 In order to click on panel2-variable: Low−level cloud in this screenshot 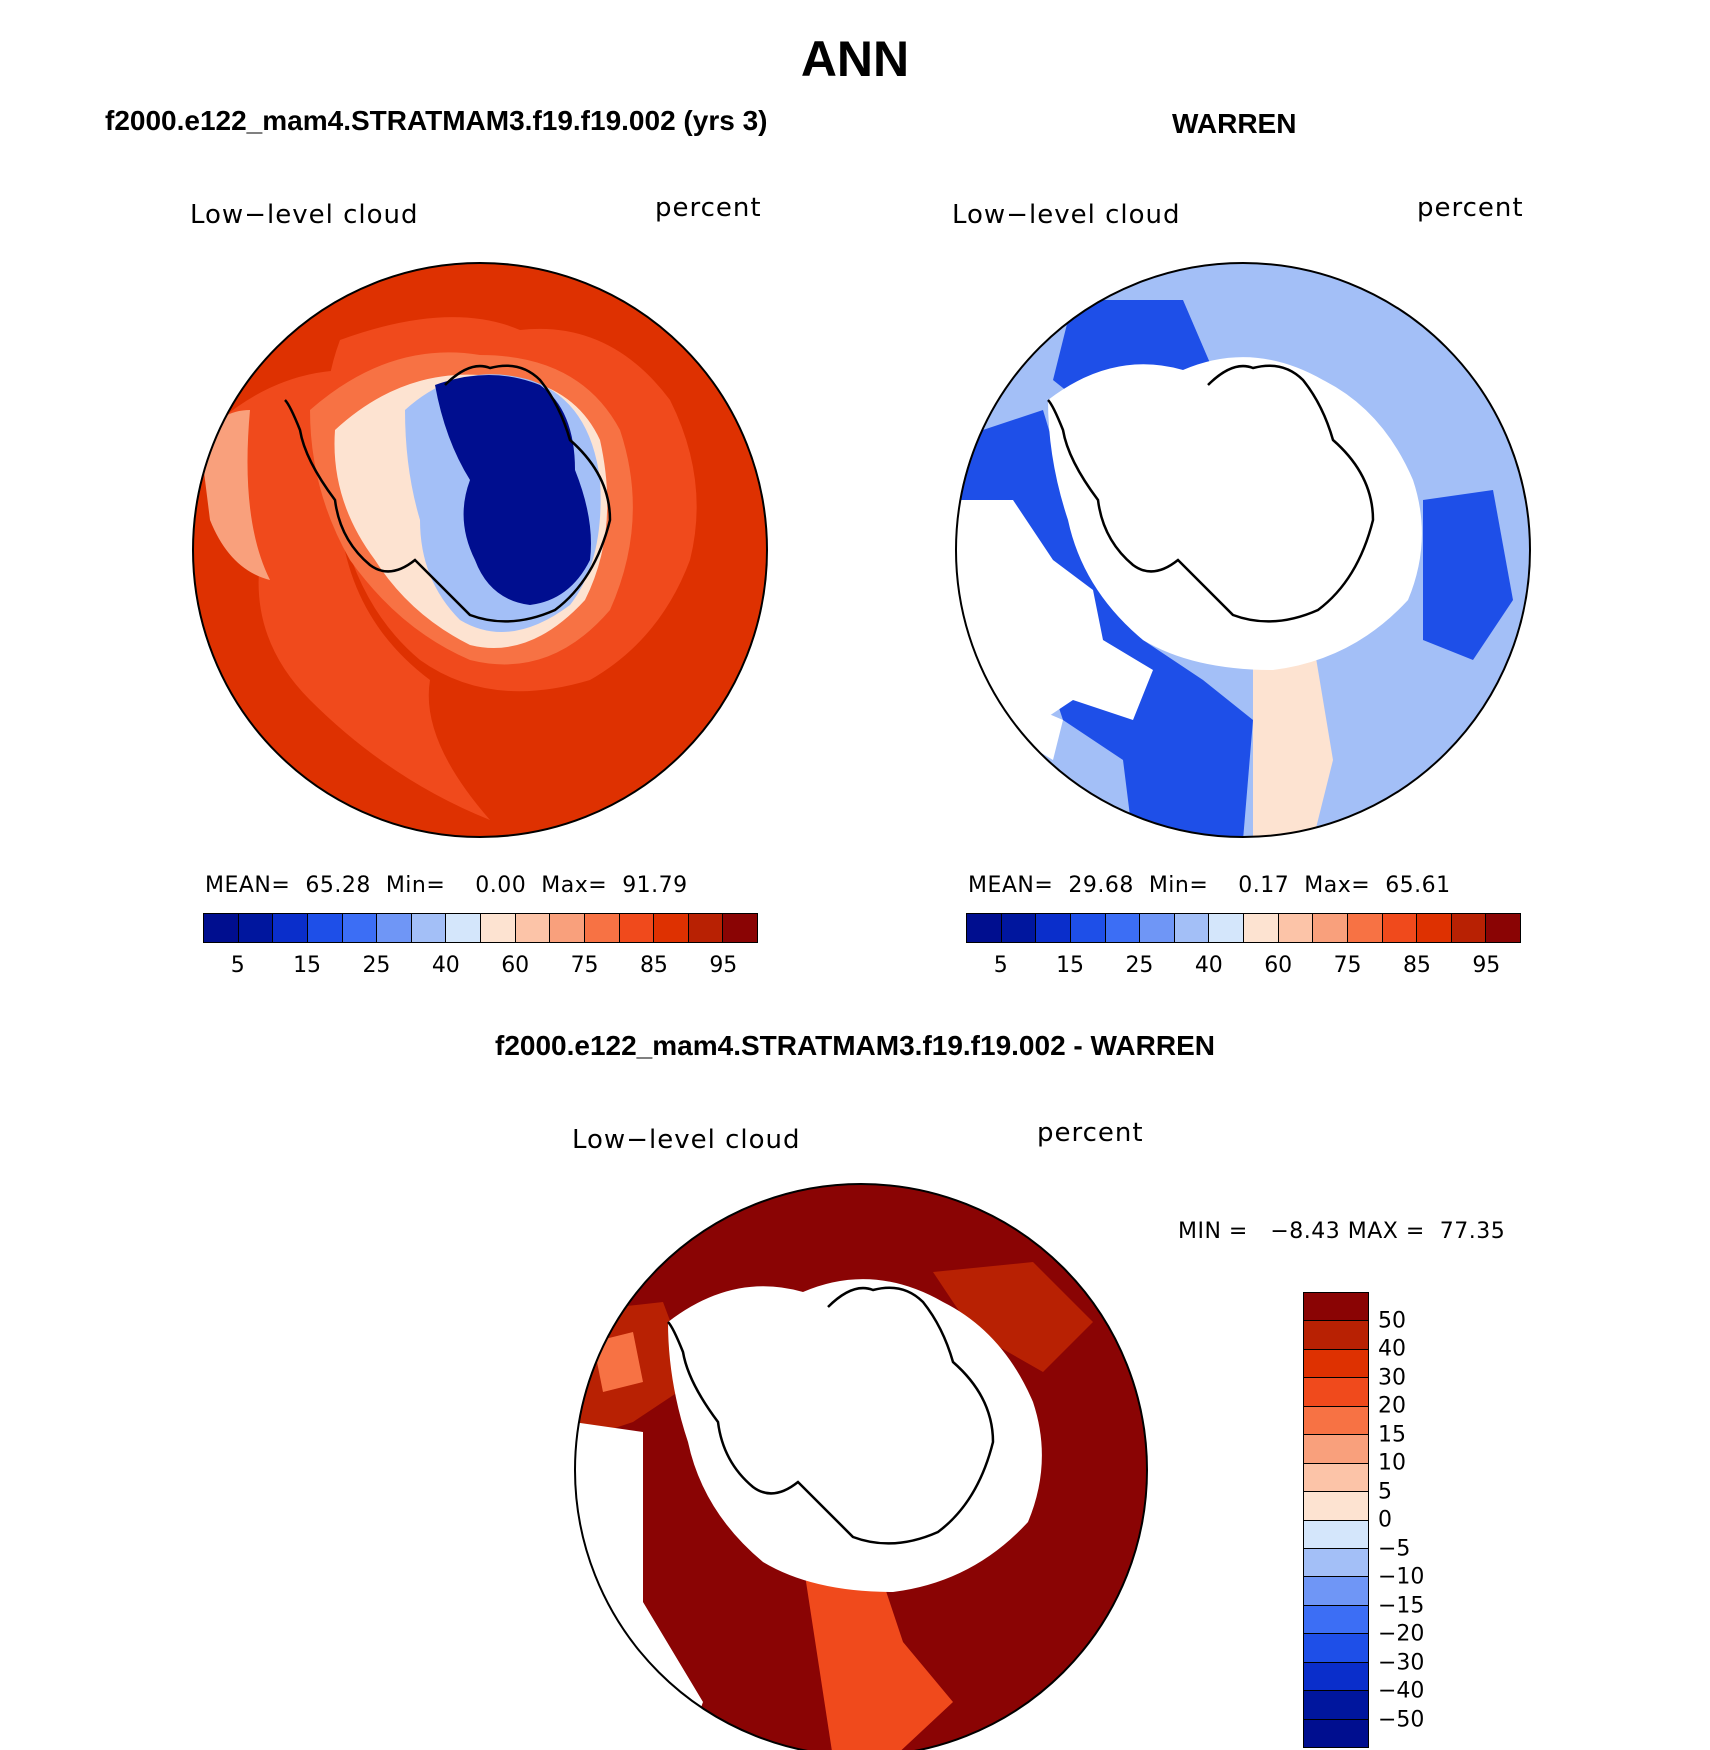, I will do `click(1066, 215)`.